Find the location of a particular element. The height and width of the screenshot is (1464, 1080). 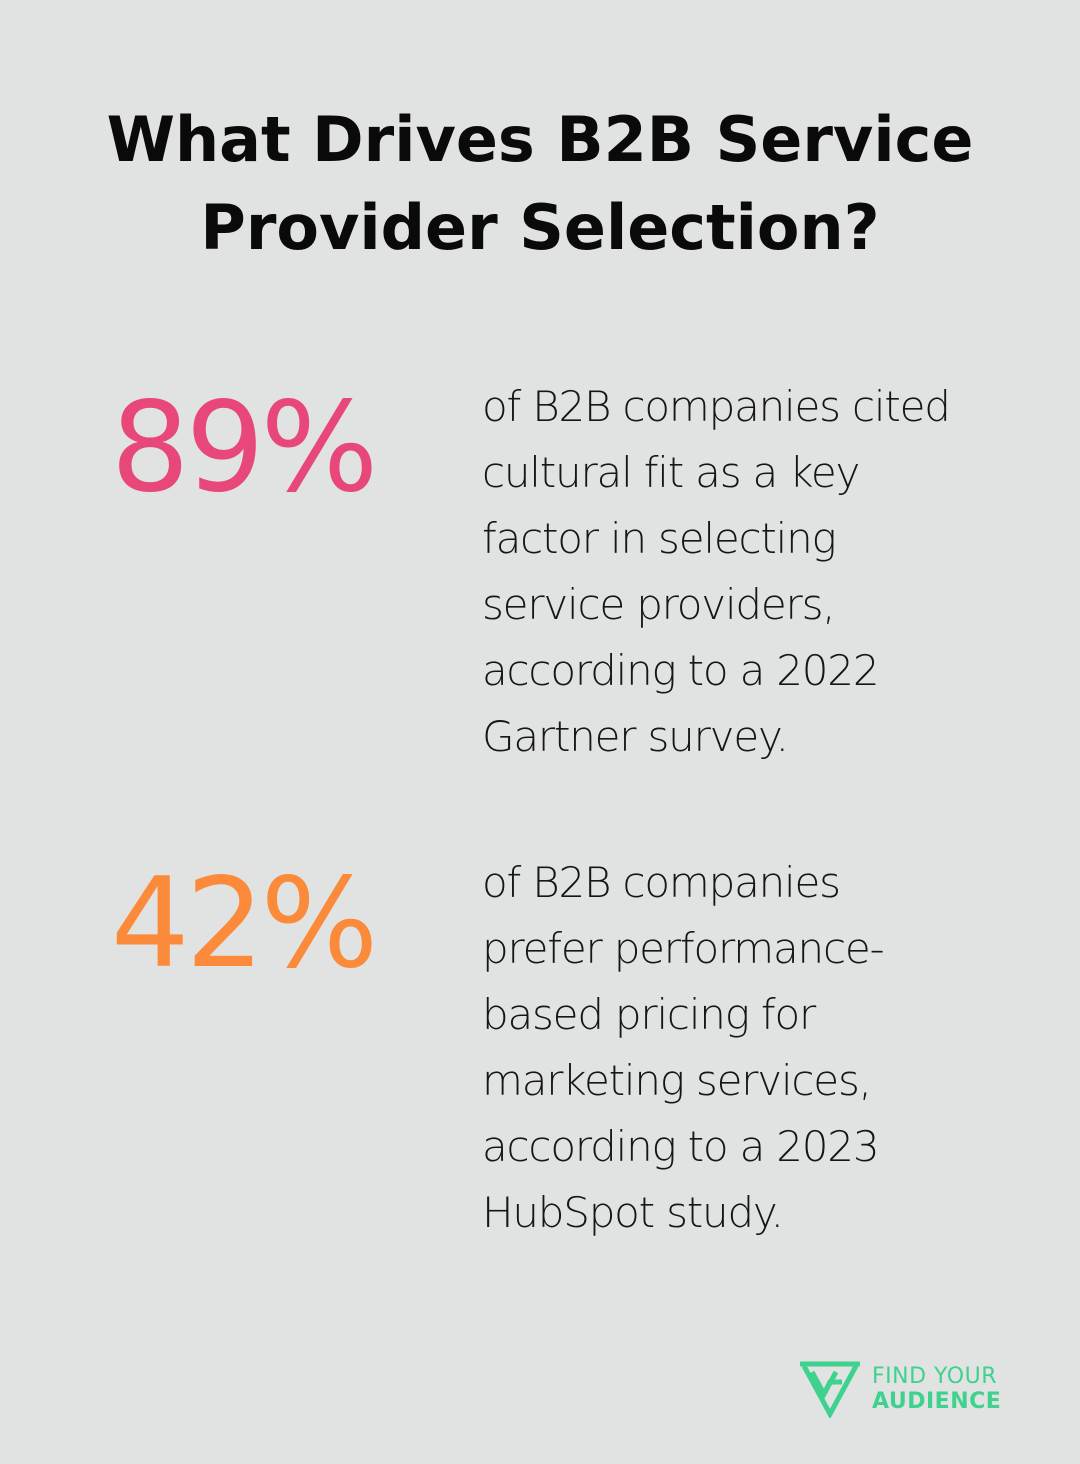

brand-logo: FIND YOUR AUDIENCE is located at coordinates (918, 1388).